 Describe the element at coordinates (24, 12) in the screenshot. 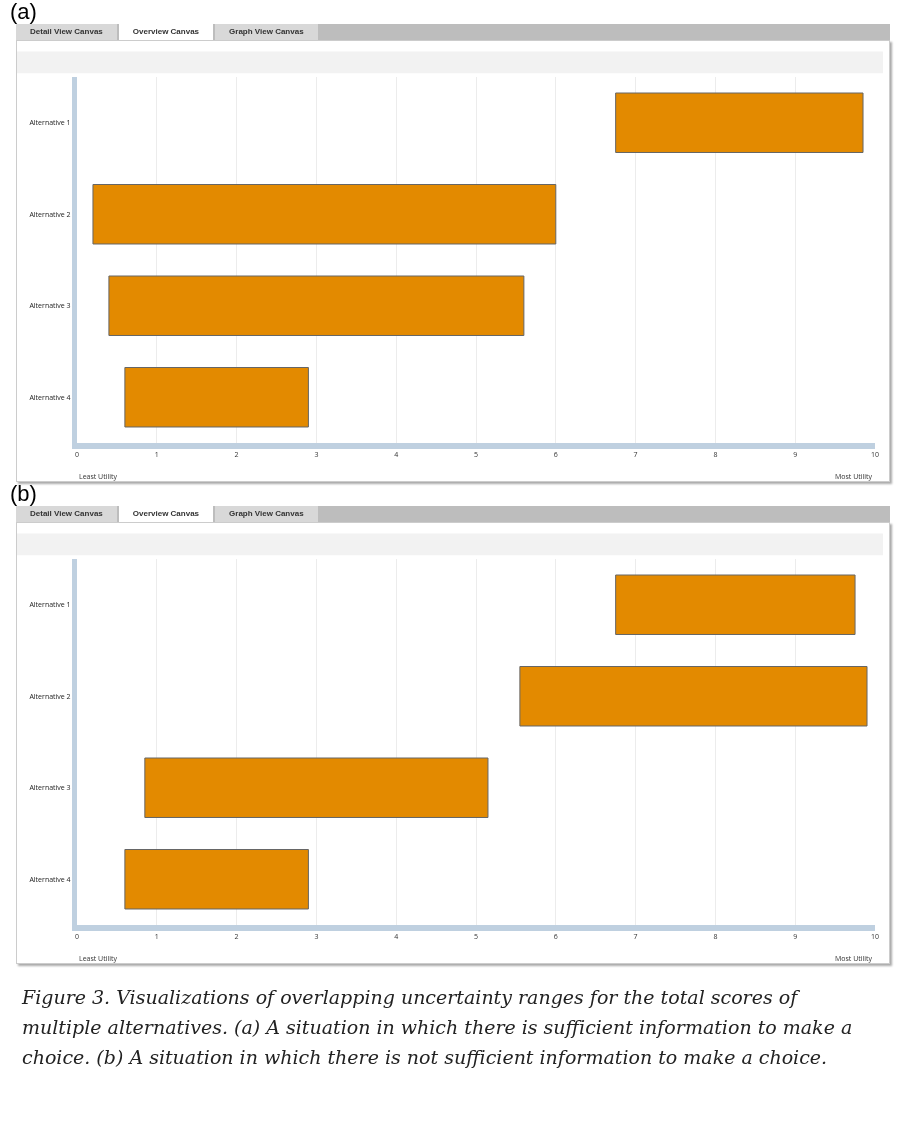

I see `chart-title: (a)` at that location.